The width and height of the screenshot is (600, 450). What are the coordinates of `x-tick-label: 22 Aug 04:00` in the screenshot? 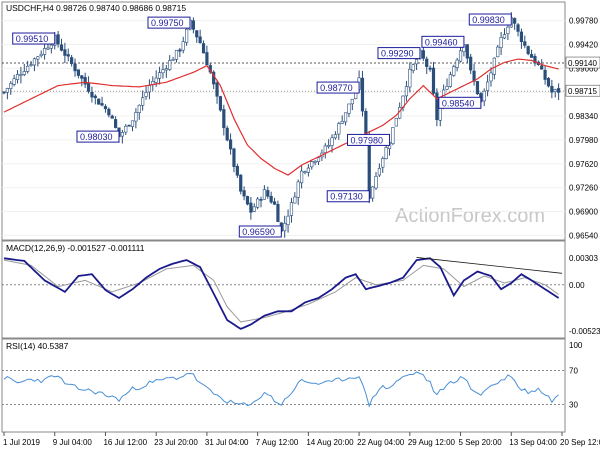 It's located at (381, 442).